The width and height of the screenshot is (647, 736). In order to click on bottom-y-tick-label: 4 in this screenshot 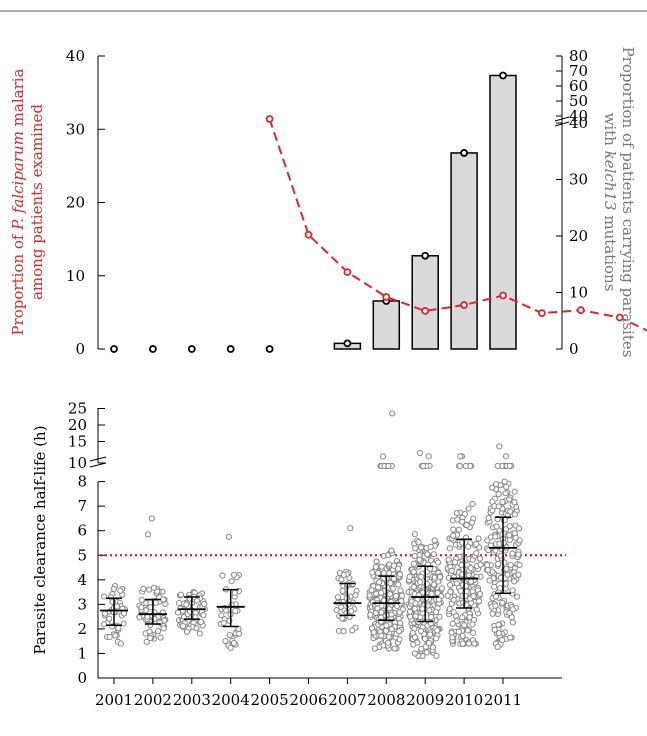, I will do `click(82, 580)`.